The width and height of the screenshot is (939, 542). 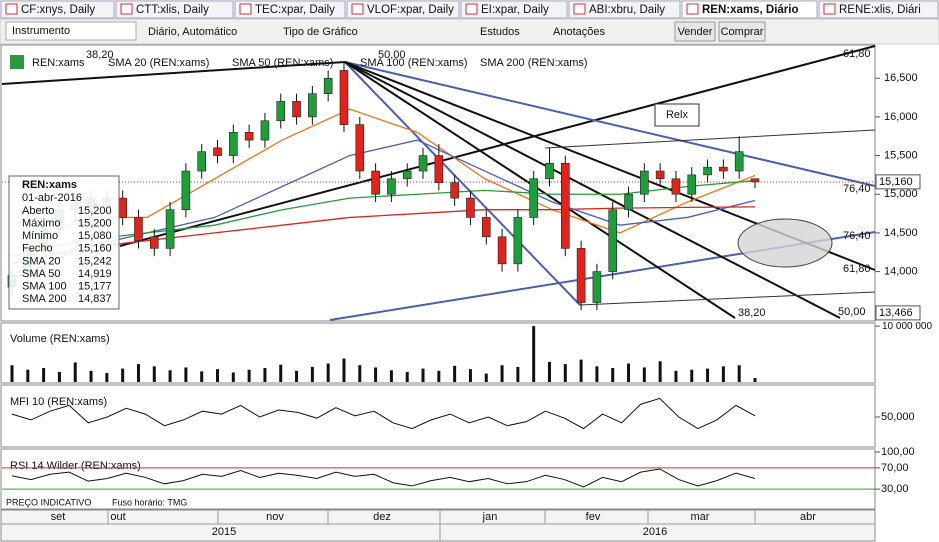 What do you see at coordinates (44, 299) in the screenshot?
I see `info-label: SMA 200` at bounding box center [44, 299].